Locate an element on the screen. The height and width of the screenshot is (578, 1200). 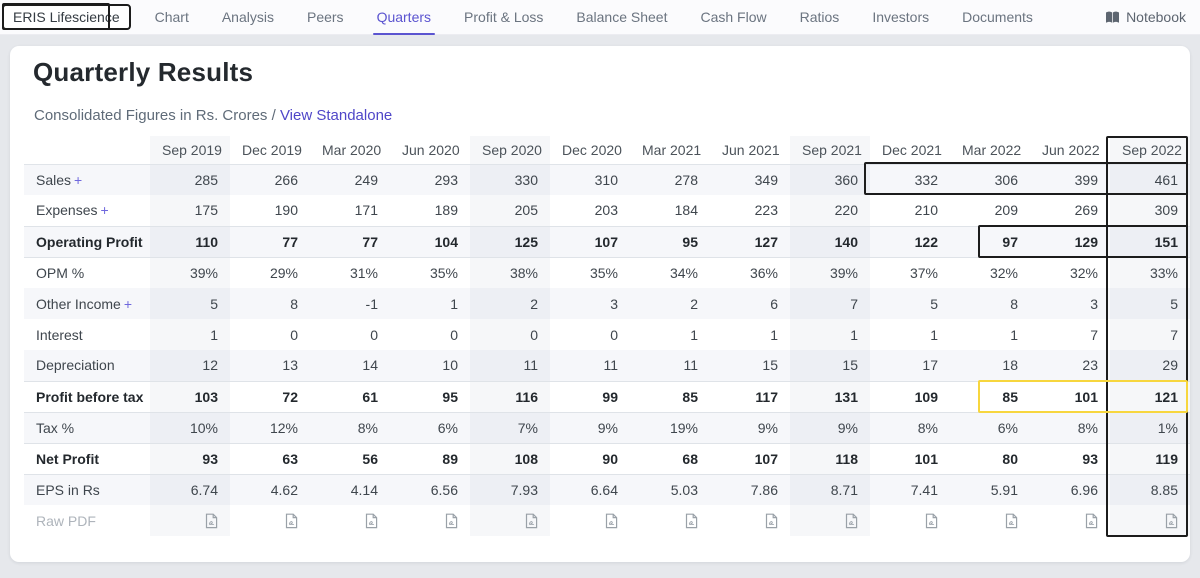
table-cell: 77 is located at coordinates (290, 241).